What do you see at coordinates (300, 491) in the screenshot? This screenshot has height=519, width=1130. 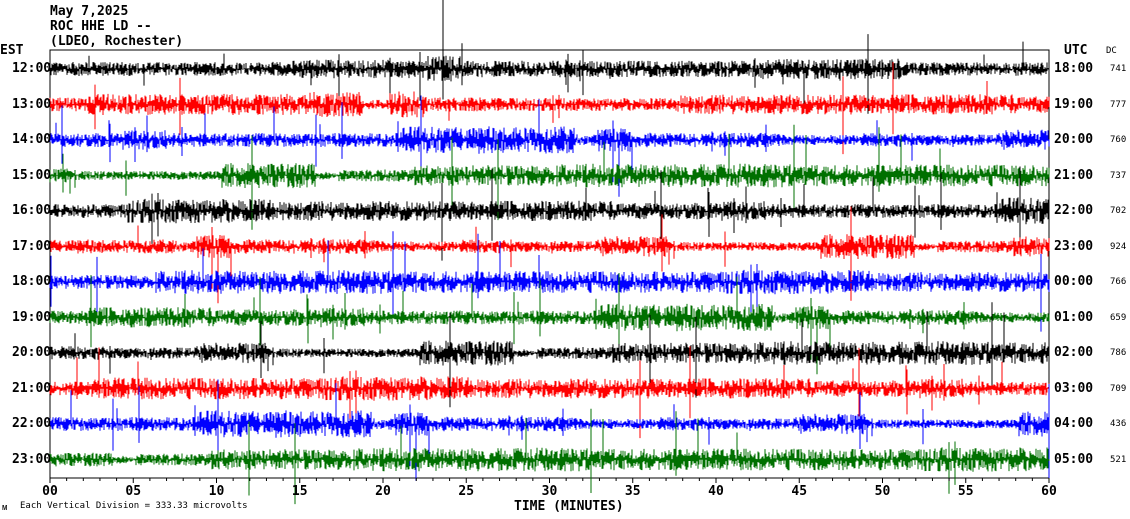 I see `x-tick-label: 15` at bounding box center [300, 491].